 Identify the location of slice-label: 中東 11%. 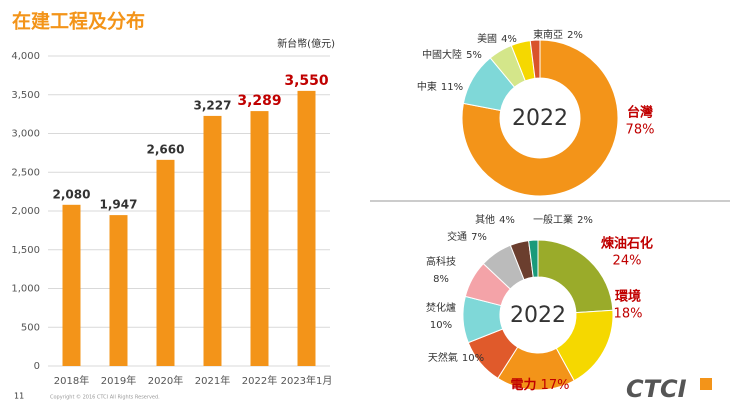
(440, 86).